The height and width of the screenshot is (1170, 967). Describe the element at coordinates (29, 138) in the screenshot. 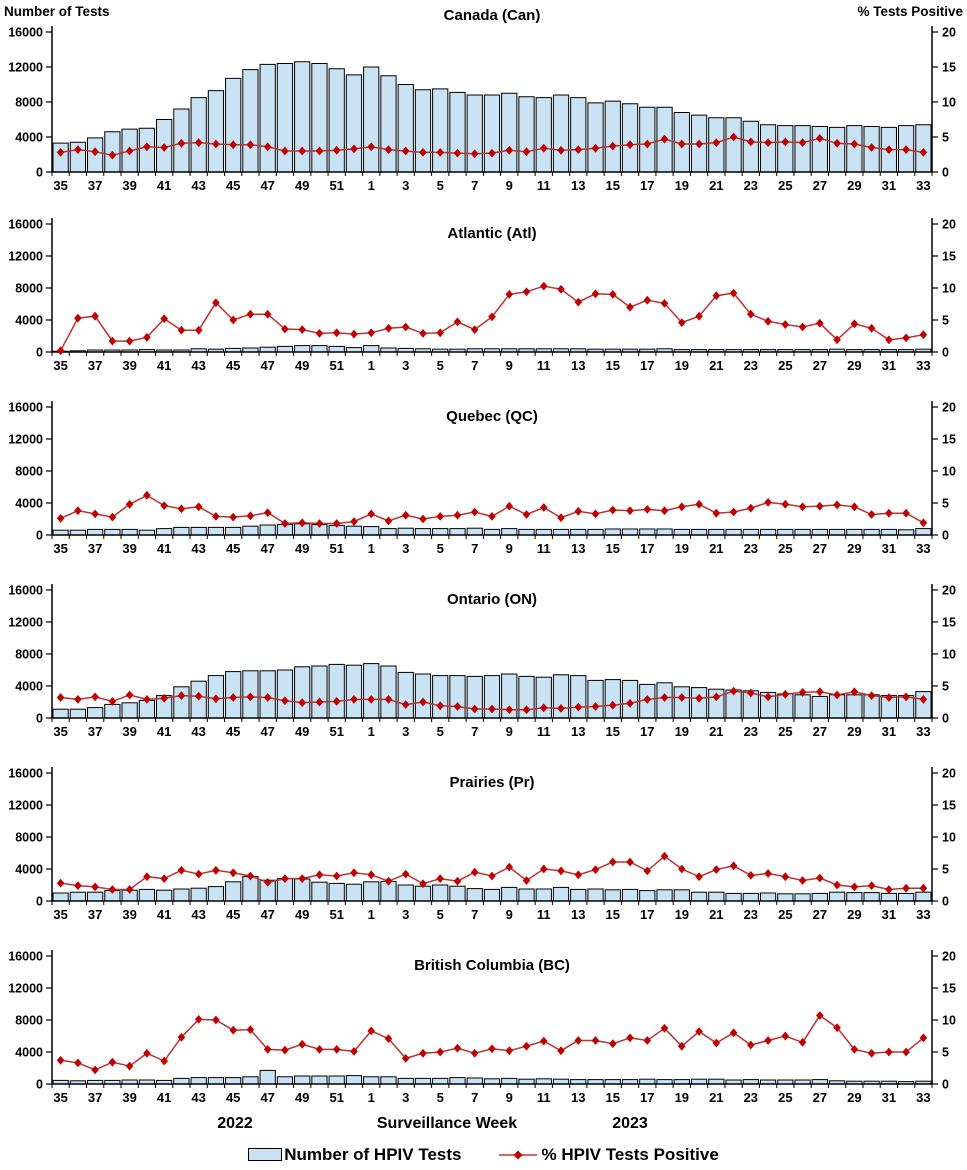

I see `left-tick-label: 4000` at that location.